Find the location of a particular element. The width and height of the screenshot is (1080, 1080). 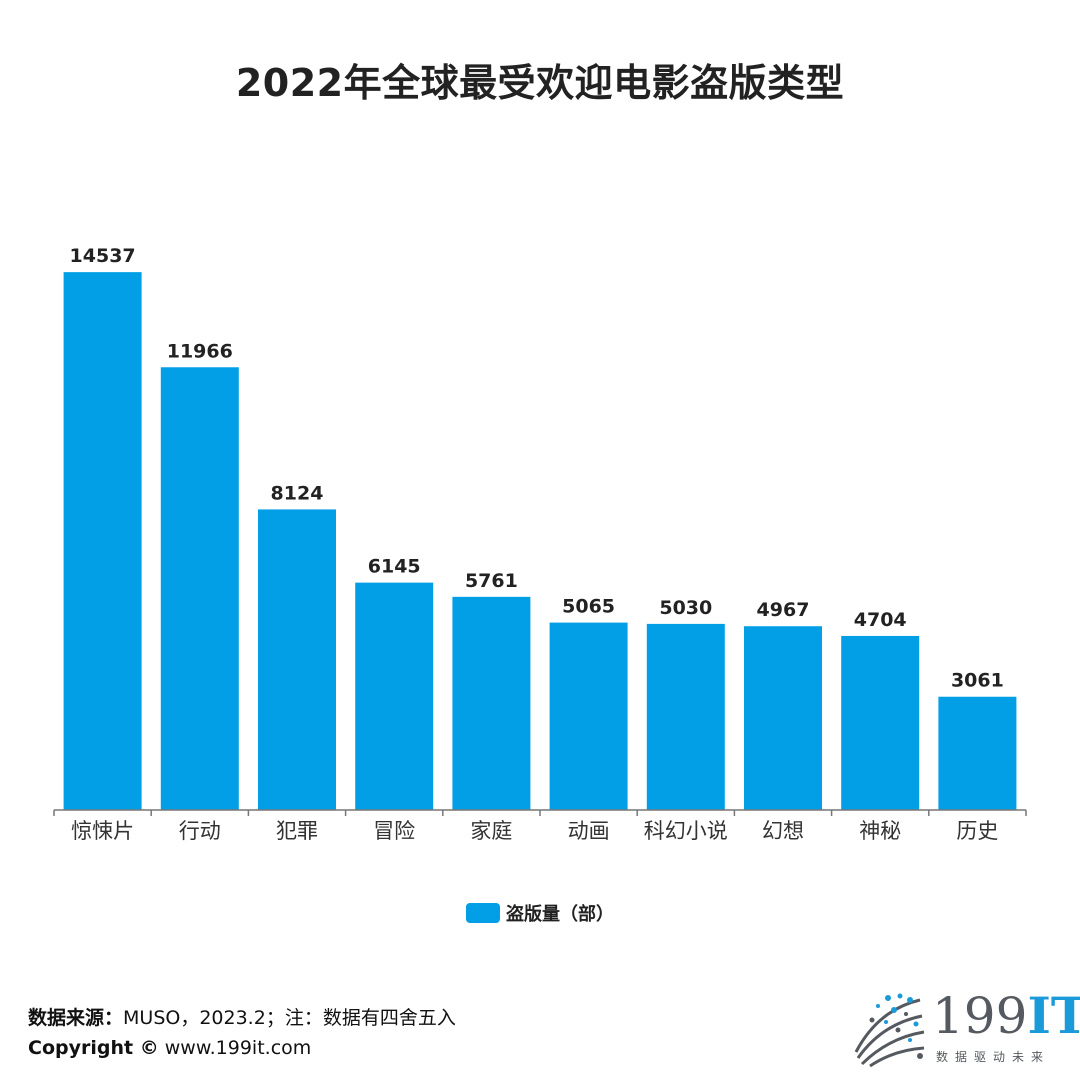

x-tick-label-5: 动画 is located at coordinates (589, 831).